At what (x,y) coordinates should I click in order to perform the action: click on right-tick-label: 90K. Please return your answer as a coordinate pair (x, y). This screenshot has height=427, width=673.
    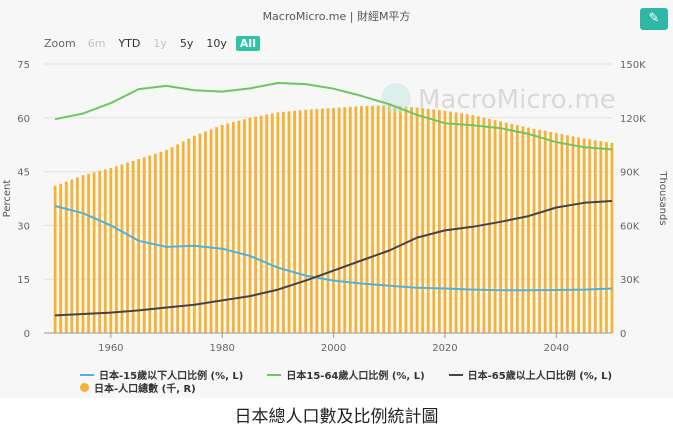
    Looking at the image, I should click on (630, 173).